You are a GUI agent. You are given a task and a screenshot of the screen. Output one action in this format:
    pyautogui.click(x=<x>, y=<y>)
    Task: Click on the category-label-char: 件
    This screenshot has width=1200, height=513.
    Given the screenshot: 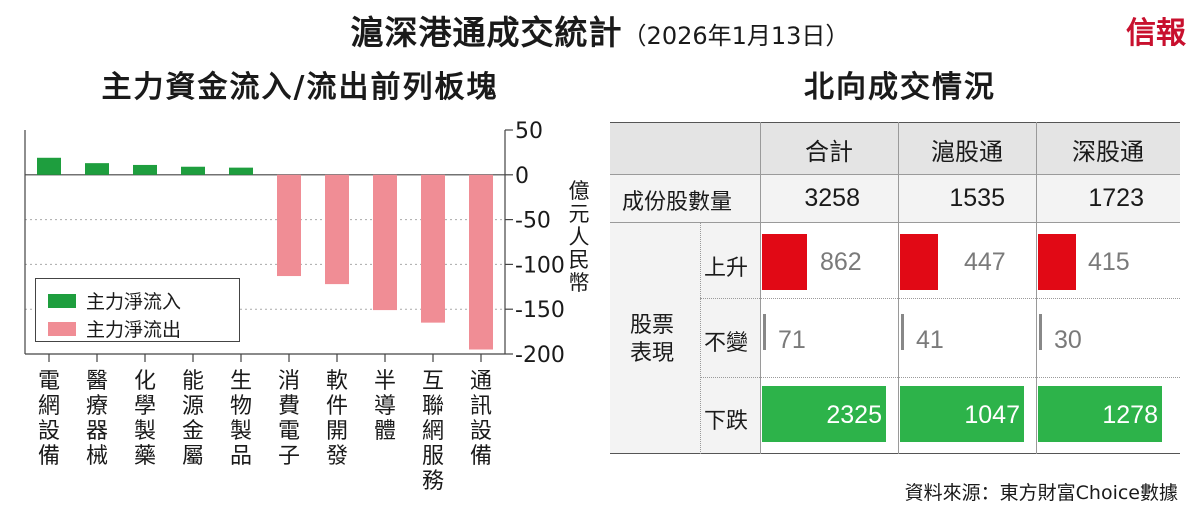 What is the action you would take?
    pyautogui.click(x=337, y=406)
    